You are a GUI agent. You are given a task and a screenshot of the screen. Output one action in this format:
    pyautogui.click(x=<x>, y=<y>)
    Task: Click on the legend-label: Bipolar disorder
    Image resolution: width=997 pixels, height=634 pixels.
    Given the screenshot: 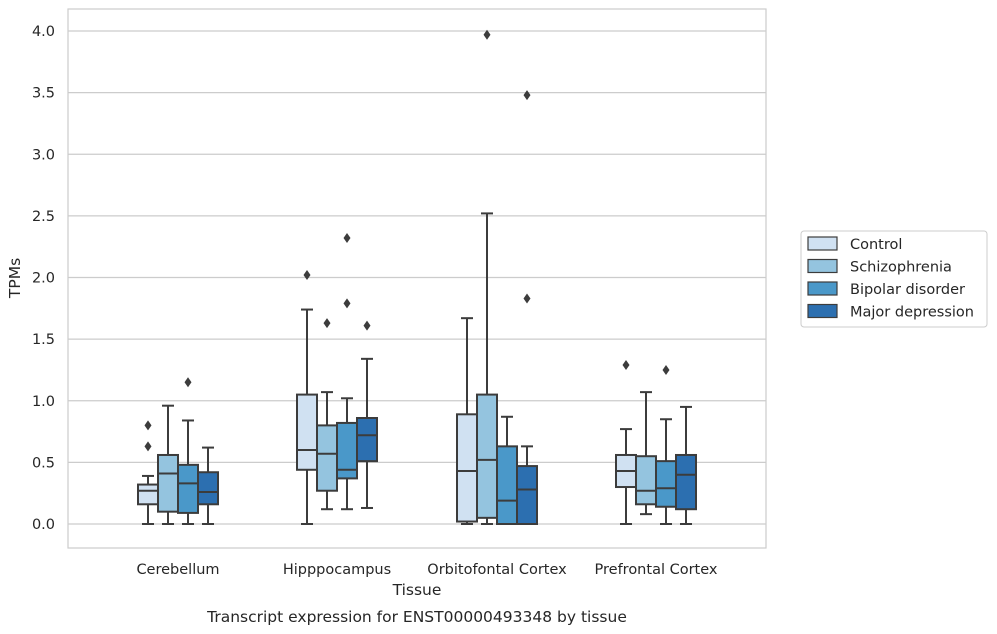 What is the action you would take?
    pyautogui.click(x=907, y=290)
    